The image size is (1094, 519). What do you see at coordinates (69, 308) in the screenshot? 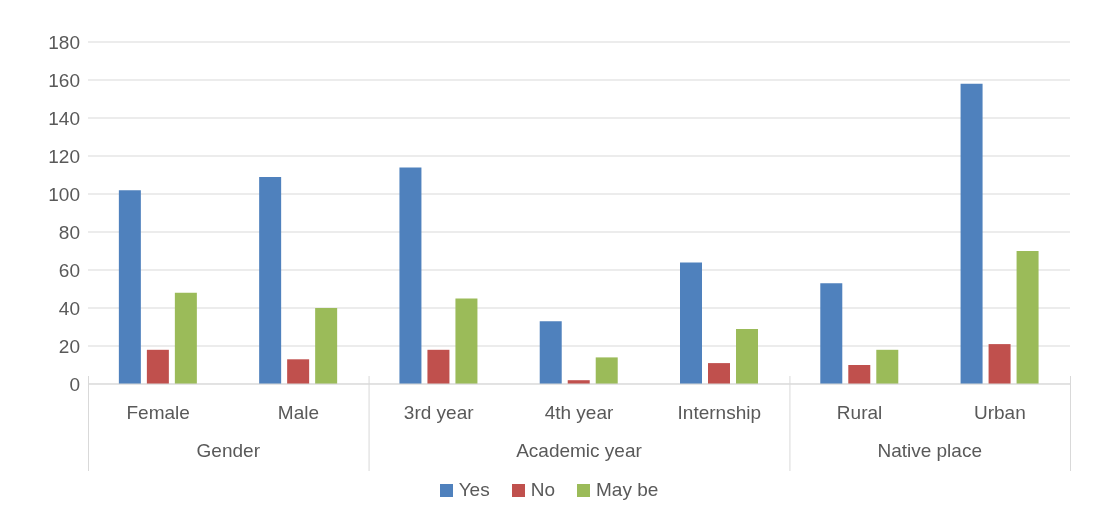
I see `y-tick-label: 40` at bounding box center [69, 308].